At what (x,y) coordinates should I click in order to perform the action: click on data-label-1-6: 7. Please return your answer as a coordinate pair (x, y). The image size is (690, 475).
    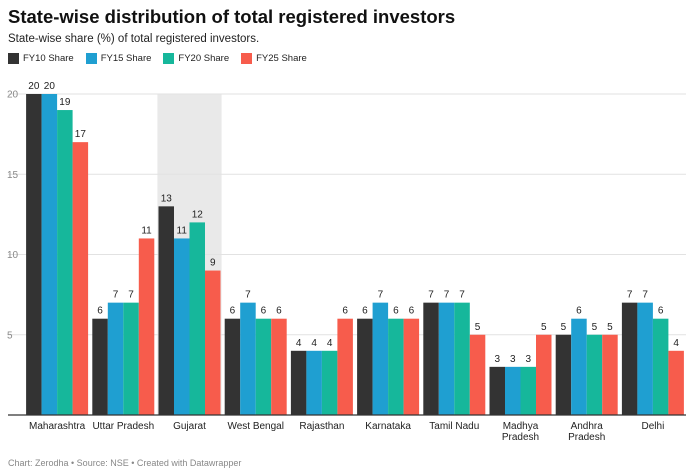
    Looking at the image, I should click on (447, 295).